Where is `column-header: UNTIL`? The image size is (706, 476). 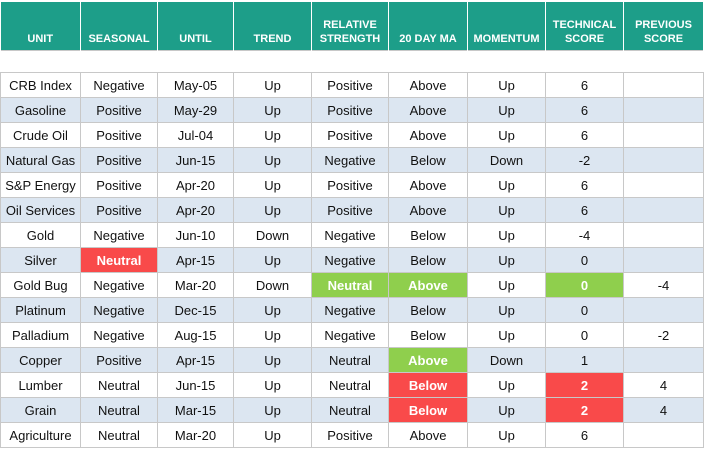 column-header: UNTIL is located at coordinates (195, 26).